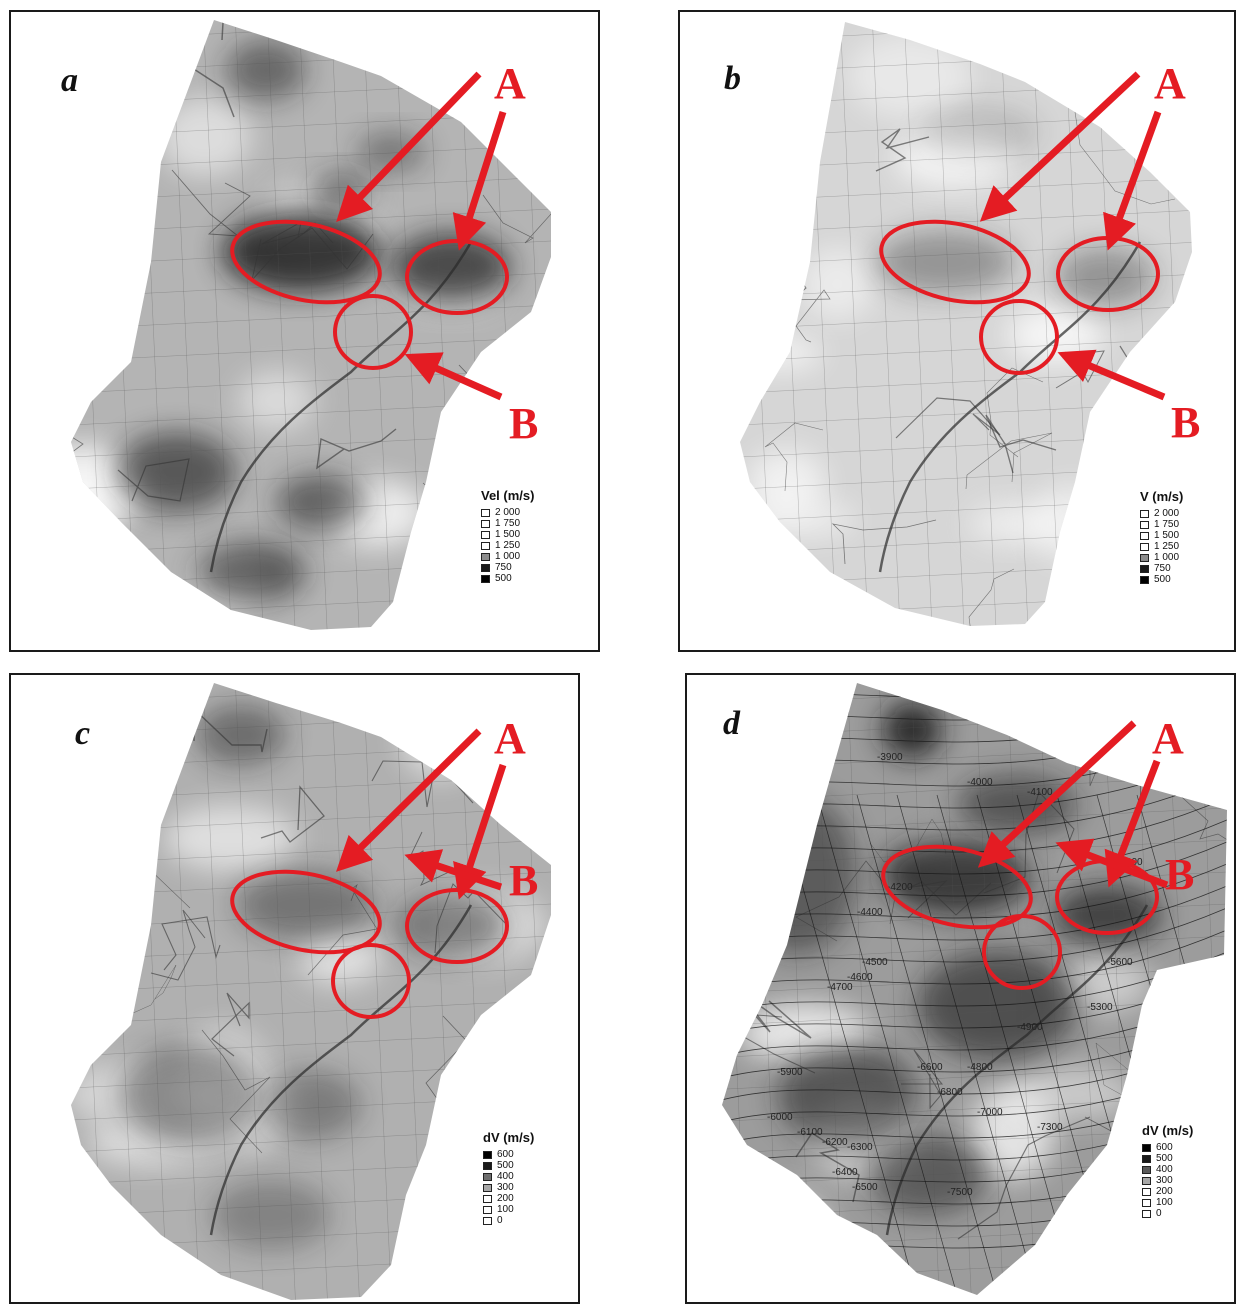  What do you see at coordinates (1161, 546) in the screenshot?
I see `legend-item: 1 250` at bounding box center [1161, 546].